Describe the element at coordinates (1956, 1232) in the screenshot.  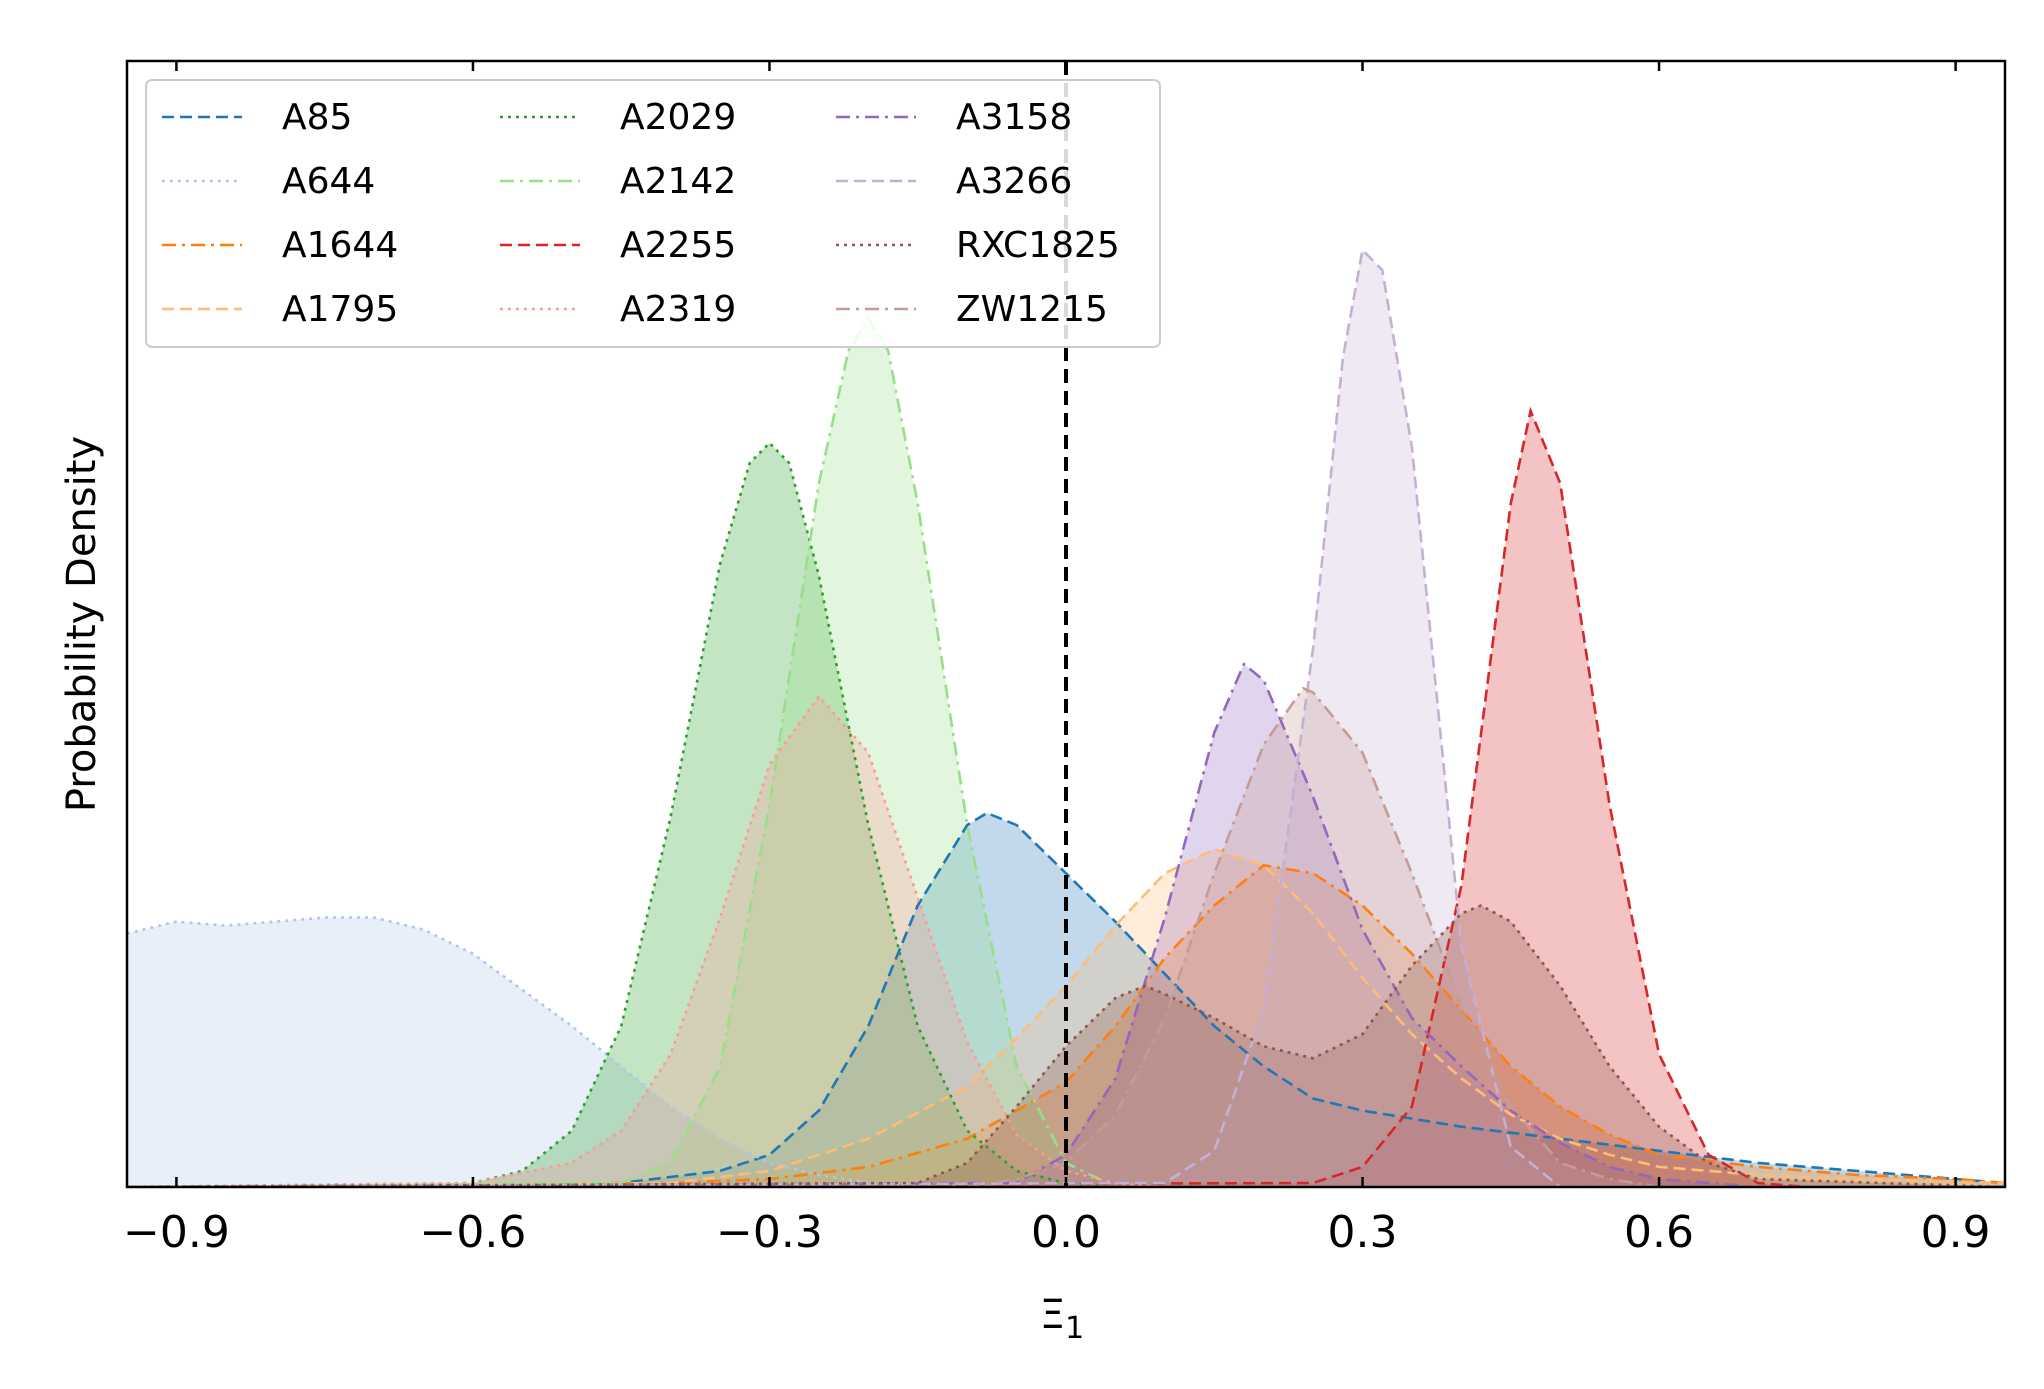
I see `x-tick-label: 0.9` at that location.